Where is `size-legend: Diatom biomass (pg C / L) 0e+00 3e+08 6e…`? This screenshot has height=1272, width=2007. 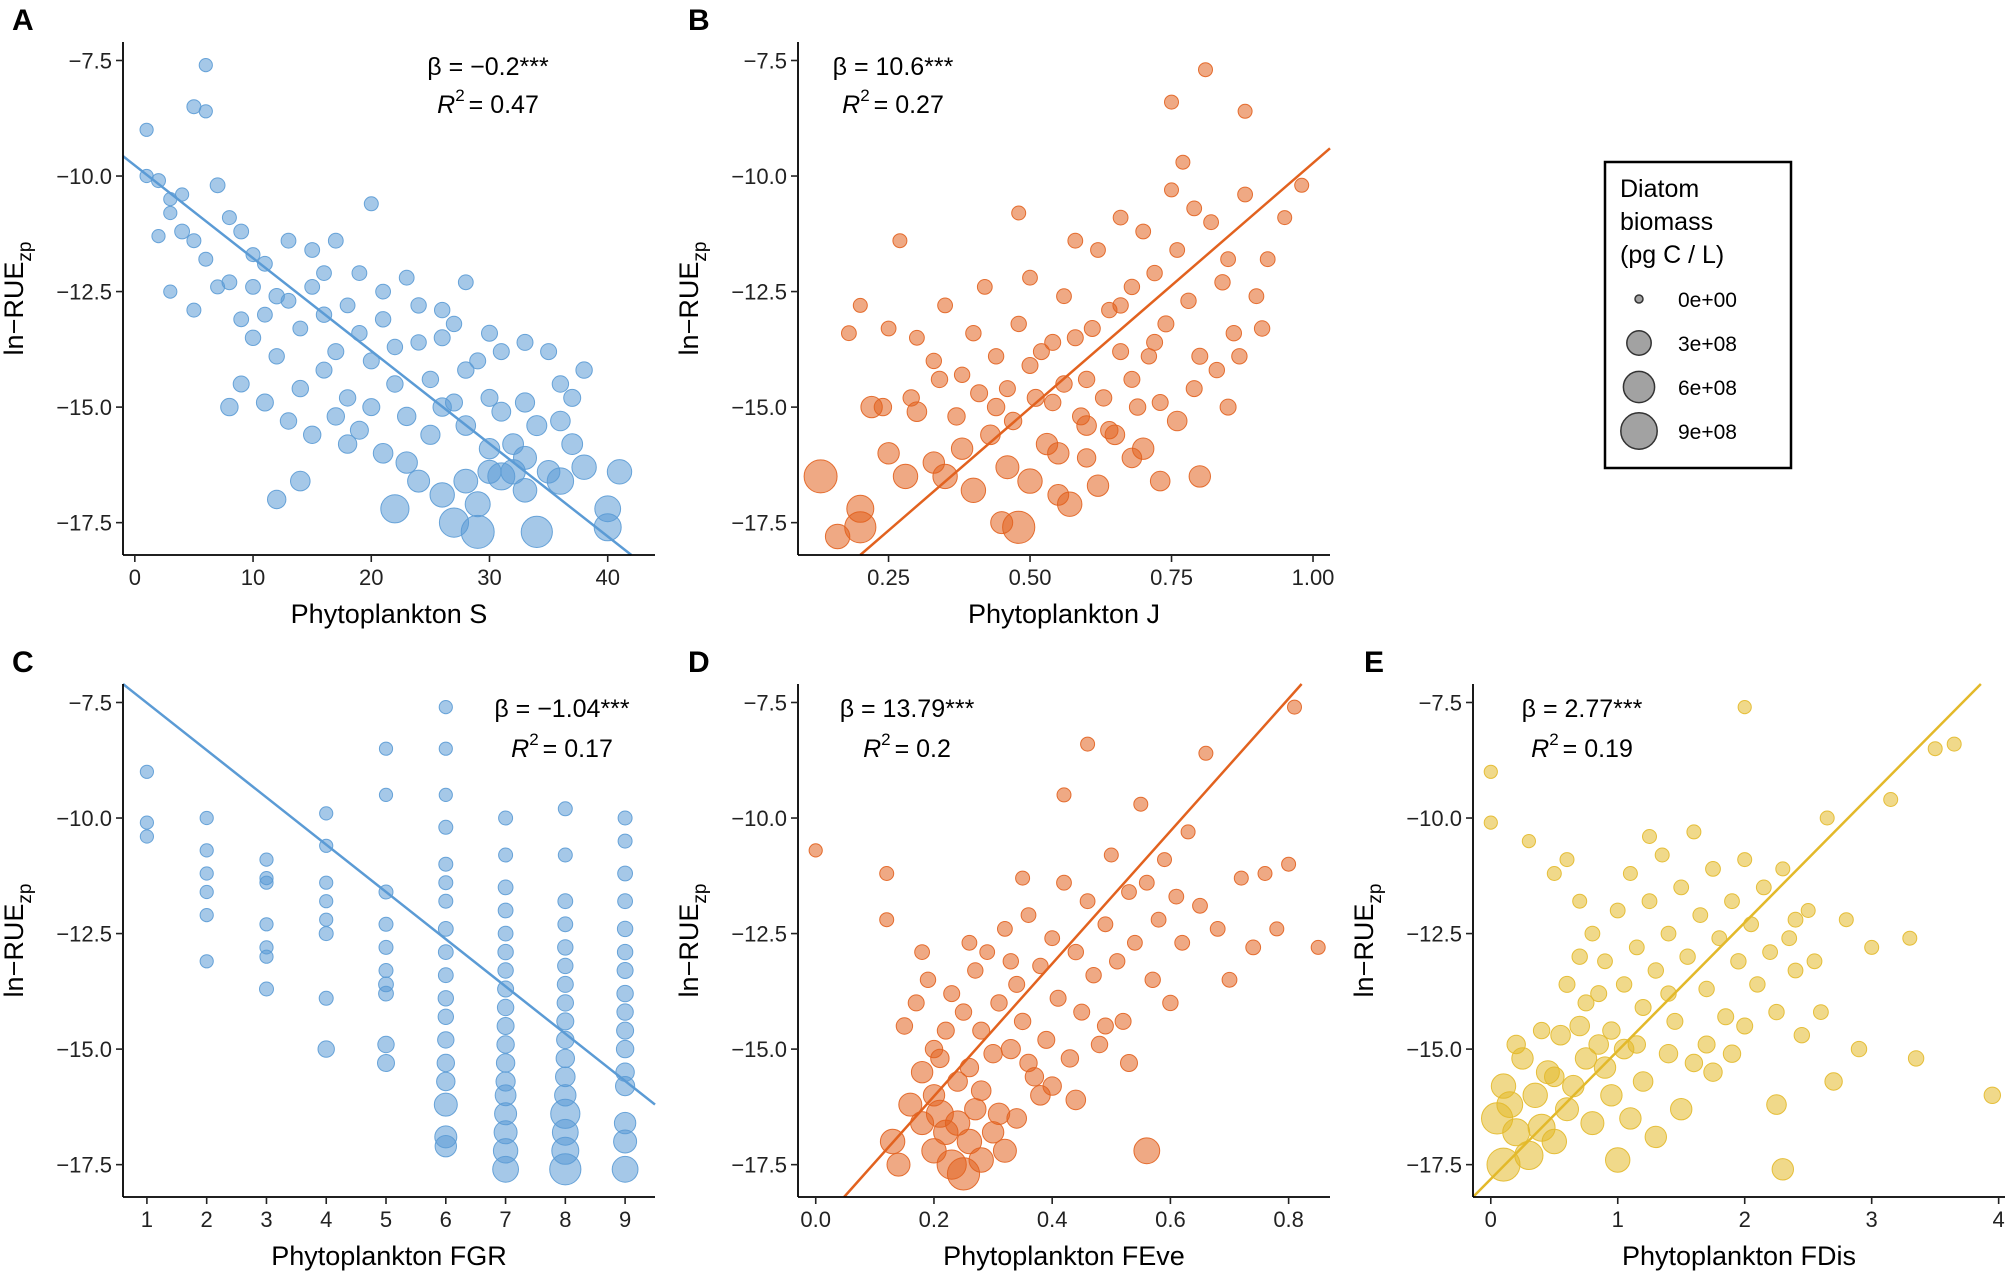
size-legend: Diatom biomass (pg C / L) 0e+00 3e+08 6e… is located at coordinates (1698, 315).